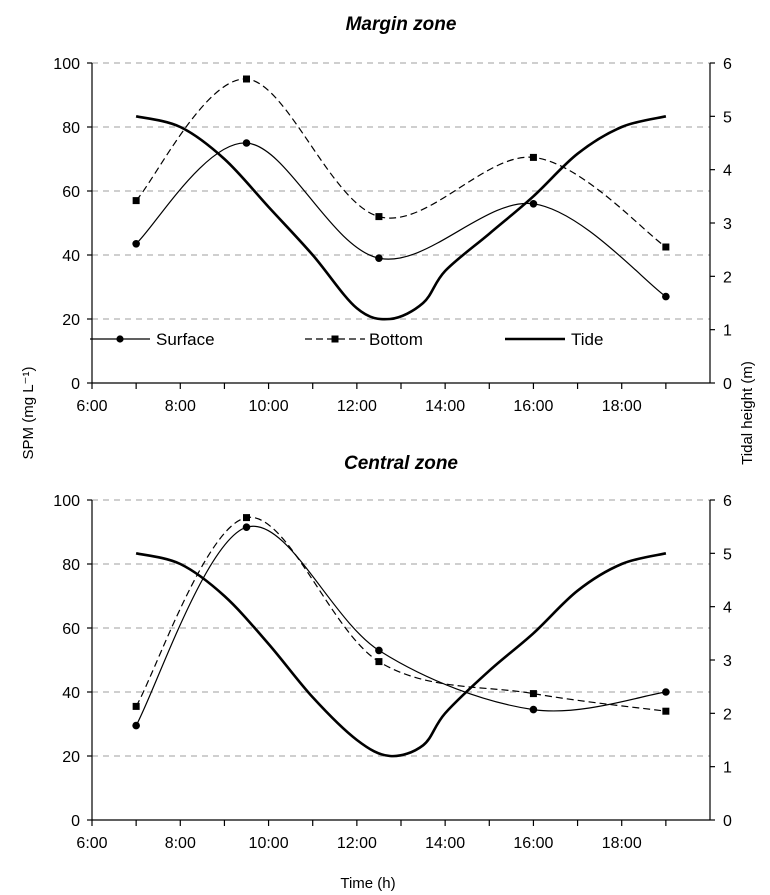 This screenshot has height=895, width=770. Describe the element at coordinates (185, 339) in the screenshot. I see `legend-surface-label: Surface` at that location.